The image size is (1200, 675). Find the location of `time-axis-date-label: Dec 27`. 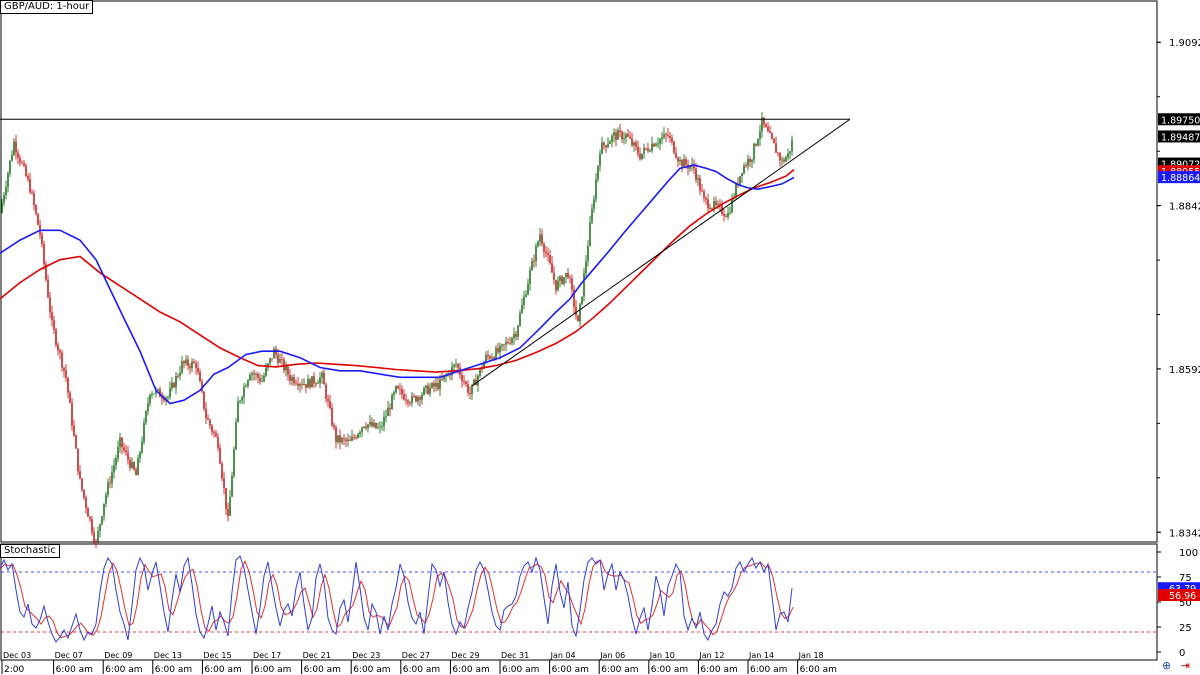

time-axis-date-label: Dec 27 is located at coordinates (416, 655).